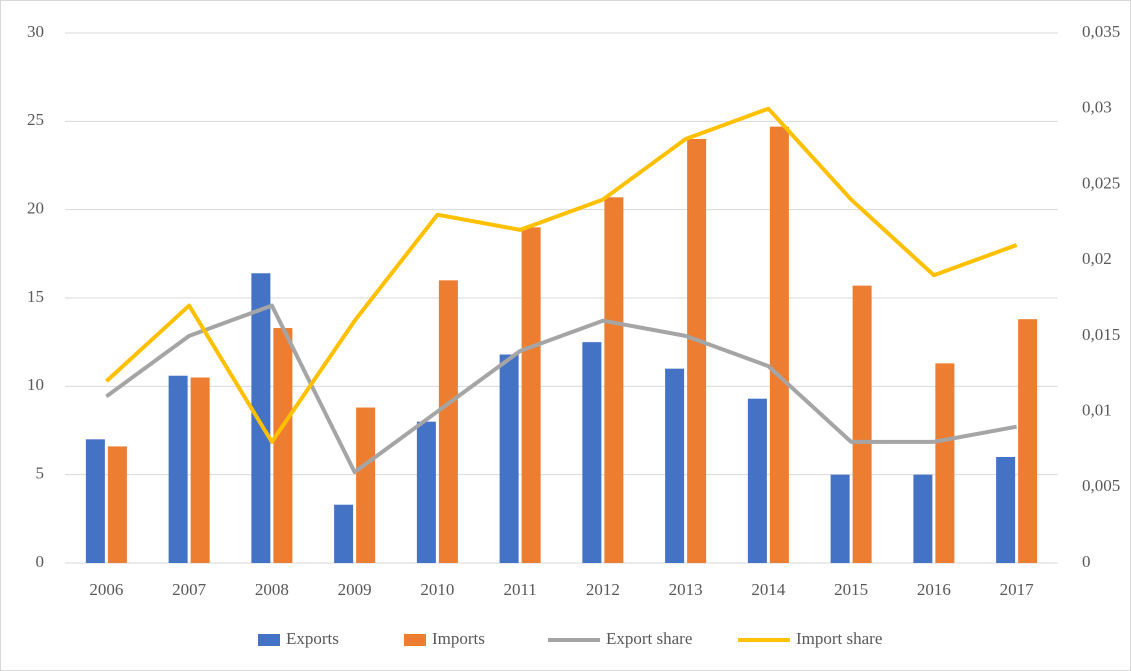 The image size is (1131, 671). Describe the element at coordinates (1097, 107) in the screenshot. I see `y2-tick-label: 0,03` at that location.